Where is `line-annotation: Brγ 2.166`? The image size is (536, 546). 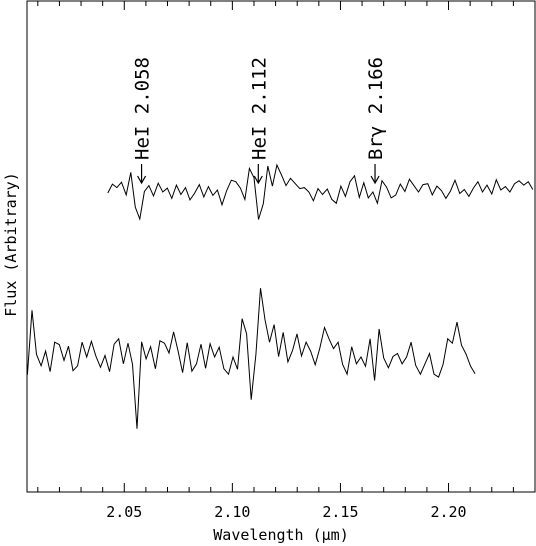
line-annotation: Brγ 2.166 is located at coordinates (376, 121).